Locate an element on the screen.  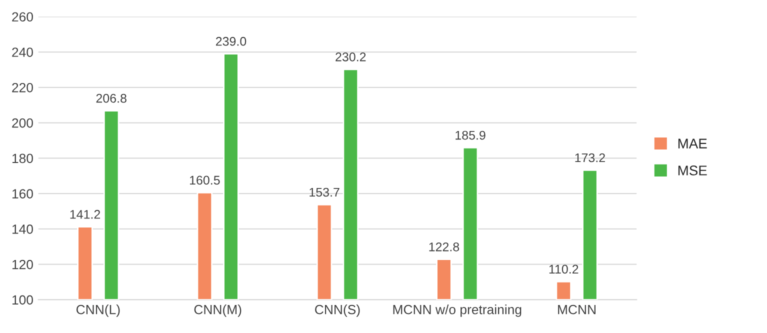
y-tick-label: 160 is located at coordinates (22, 193).